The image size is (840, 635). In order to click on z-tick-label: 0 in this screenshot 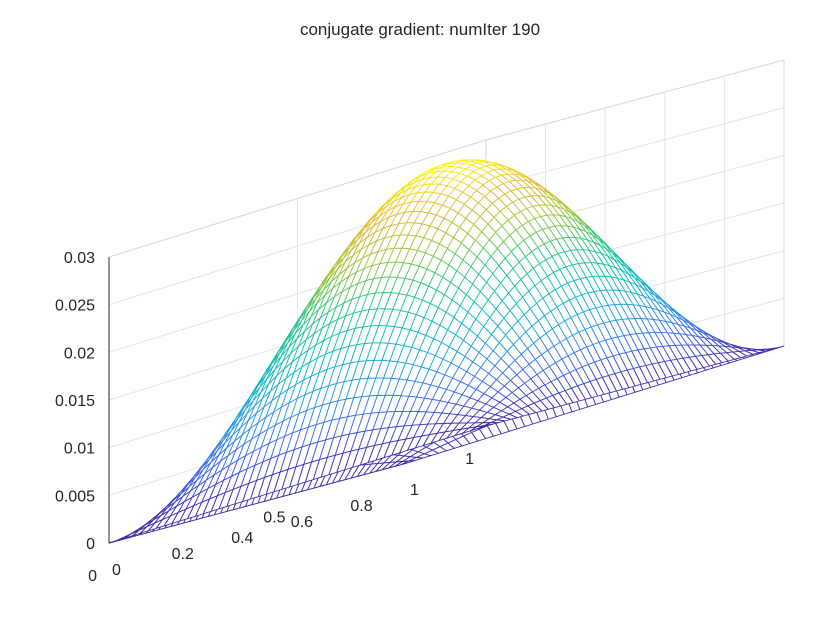, I will do `click(90, 544)`.